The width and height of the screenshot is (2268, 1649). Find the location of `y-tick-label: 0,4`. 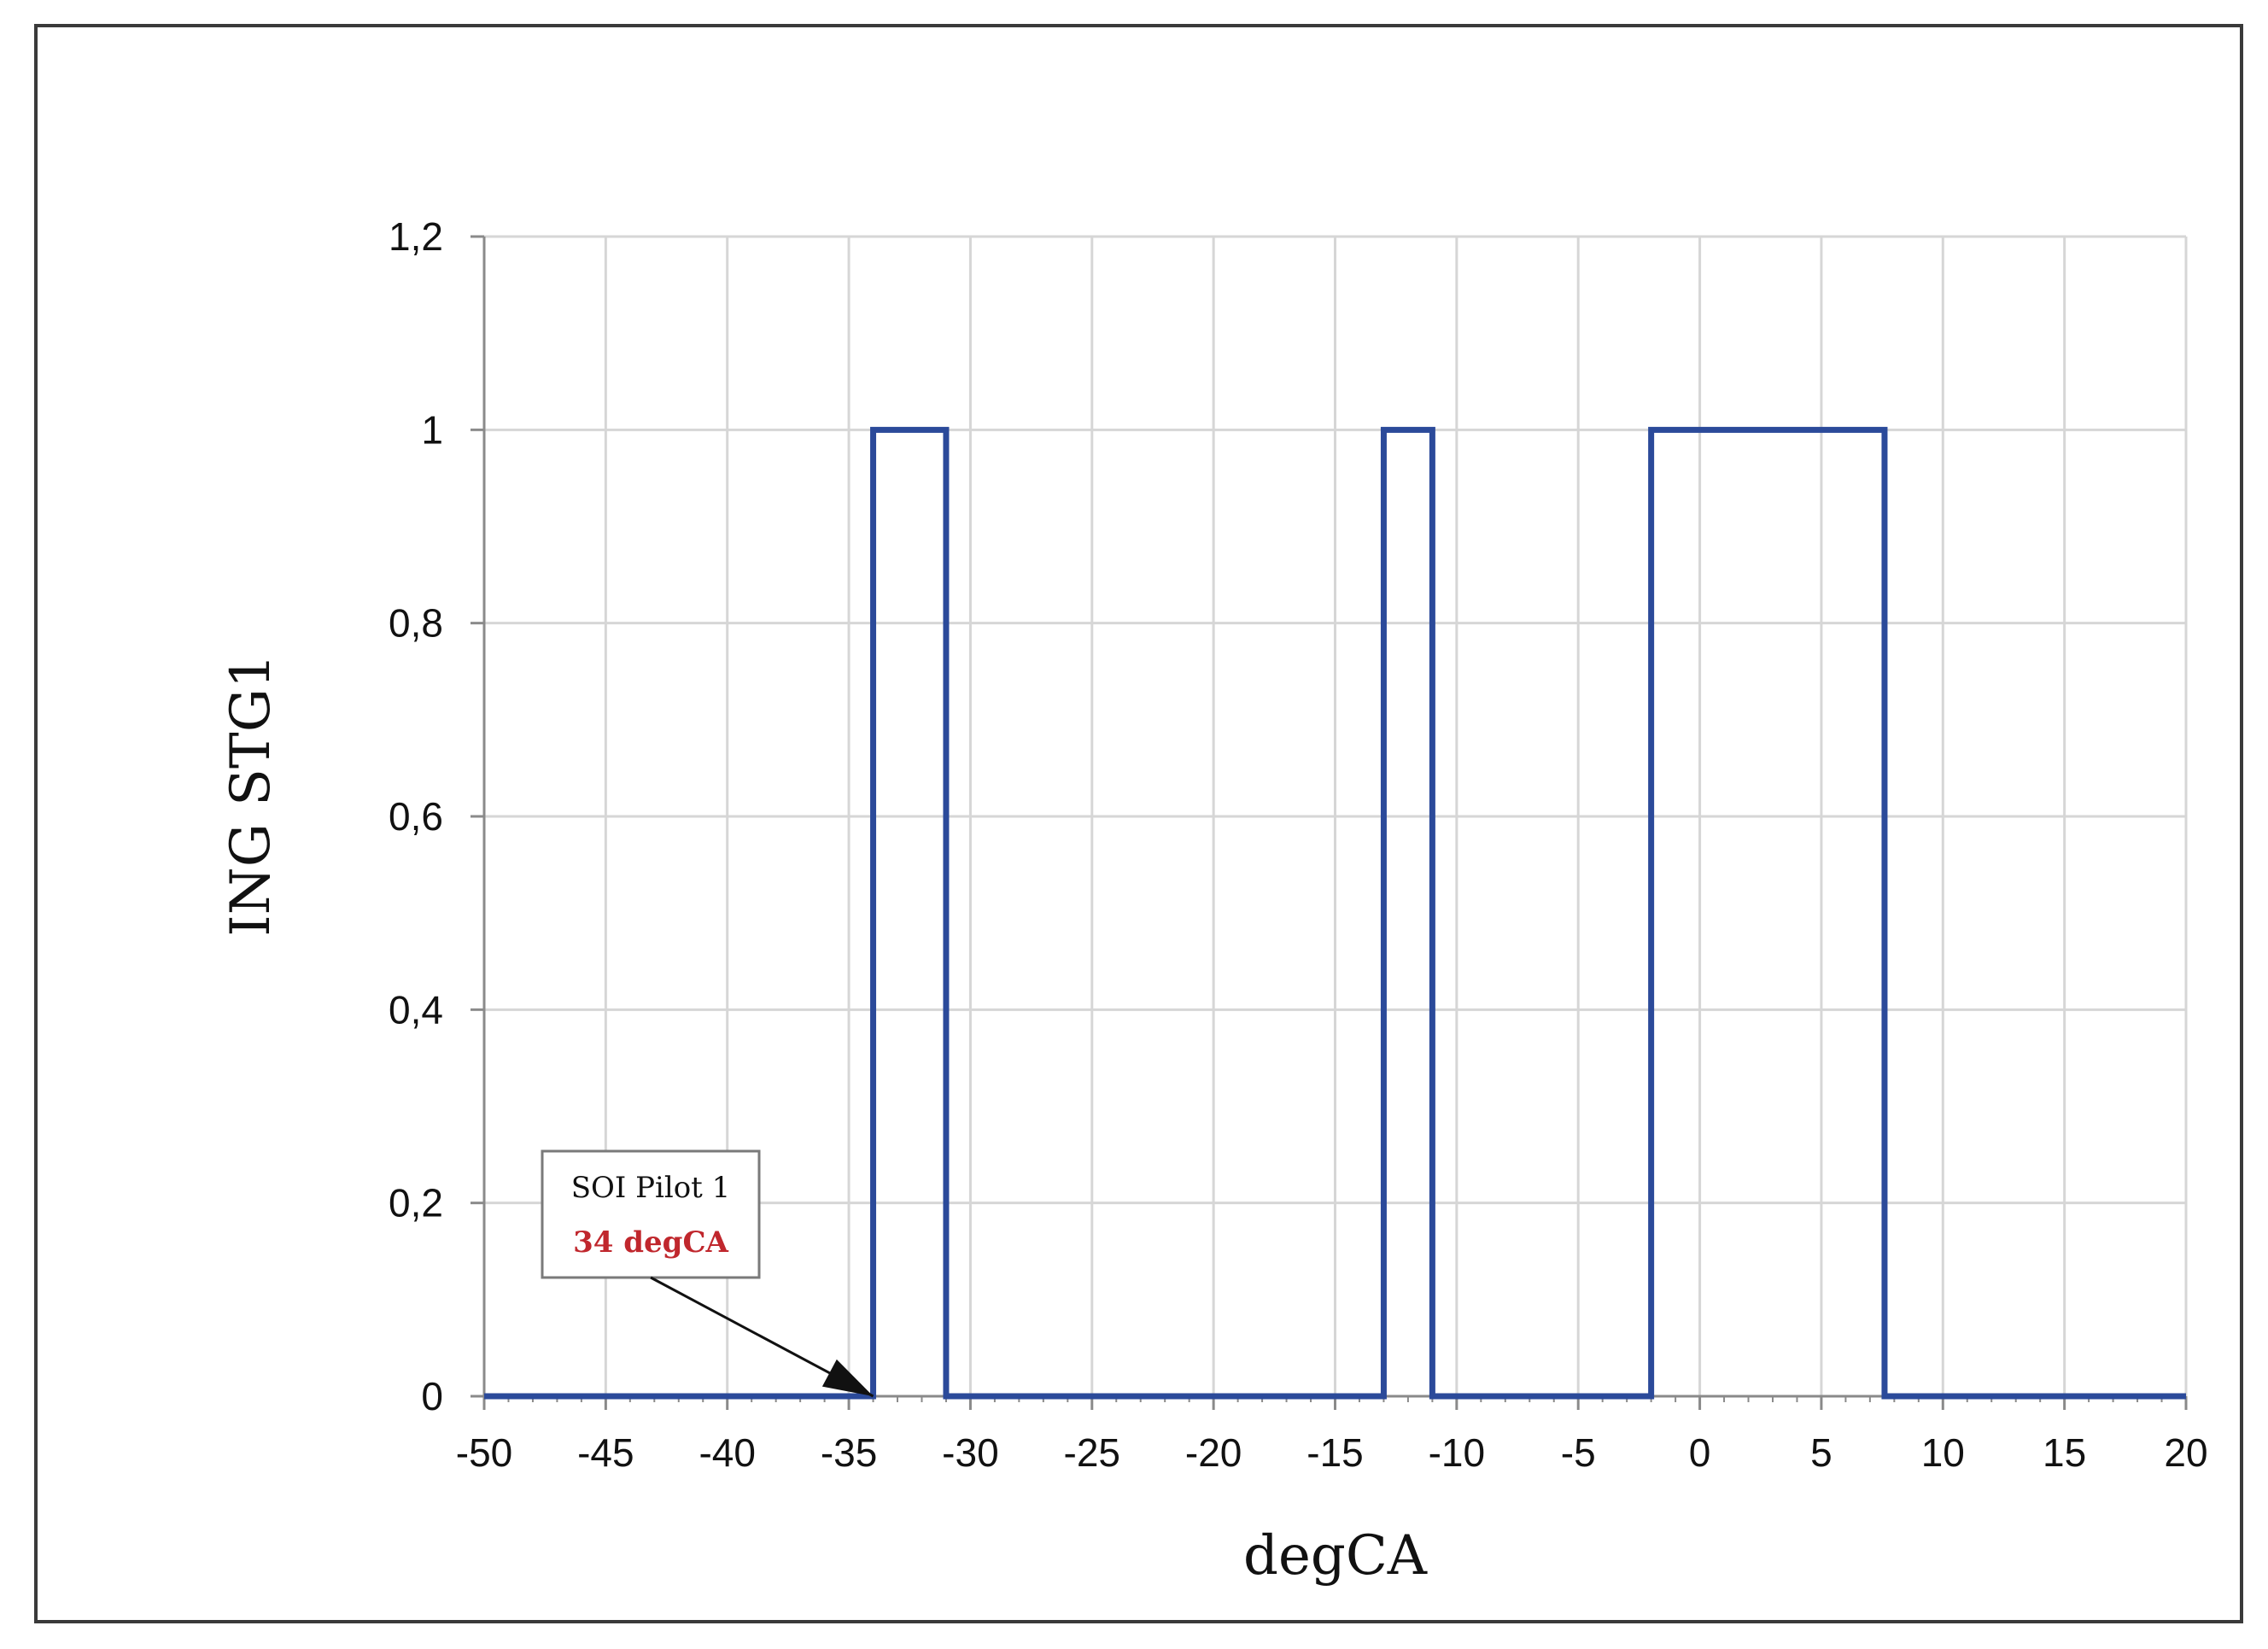

y-tick-label: 0,4 is located at coordinates (416, 1009).